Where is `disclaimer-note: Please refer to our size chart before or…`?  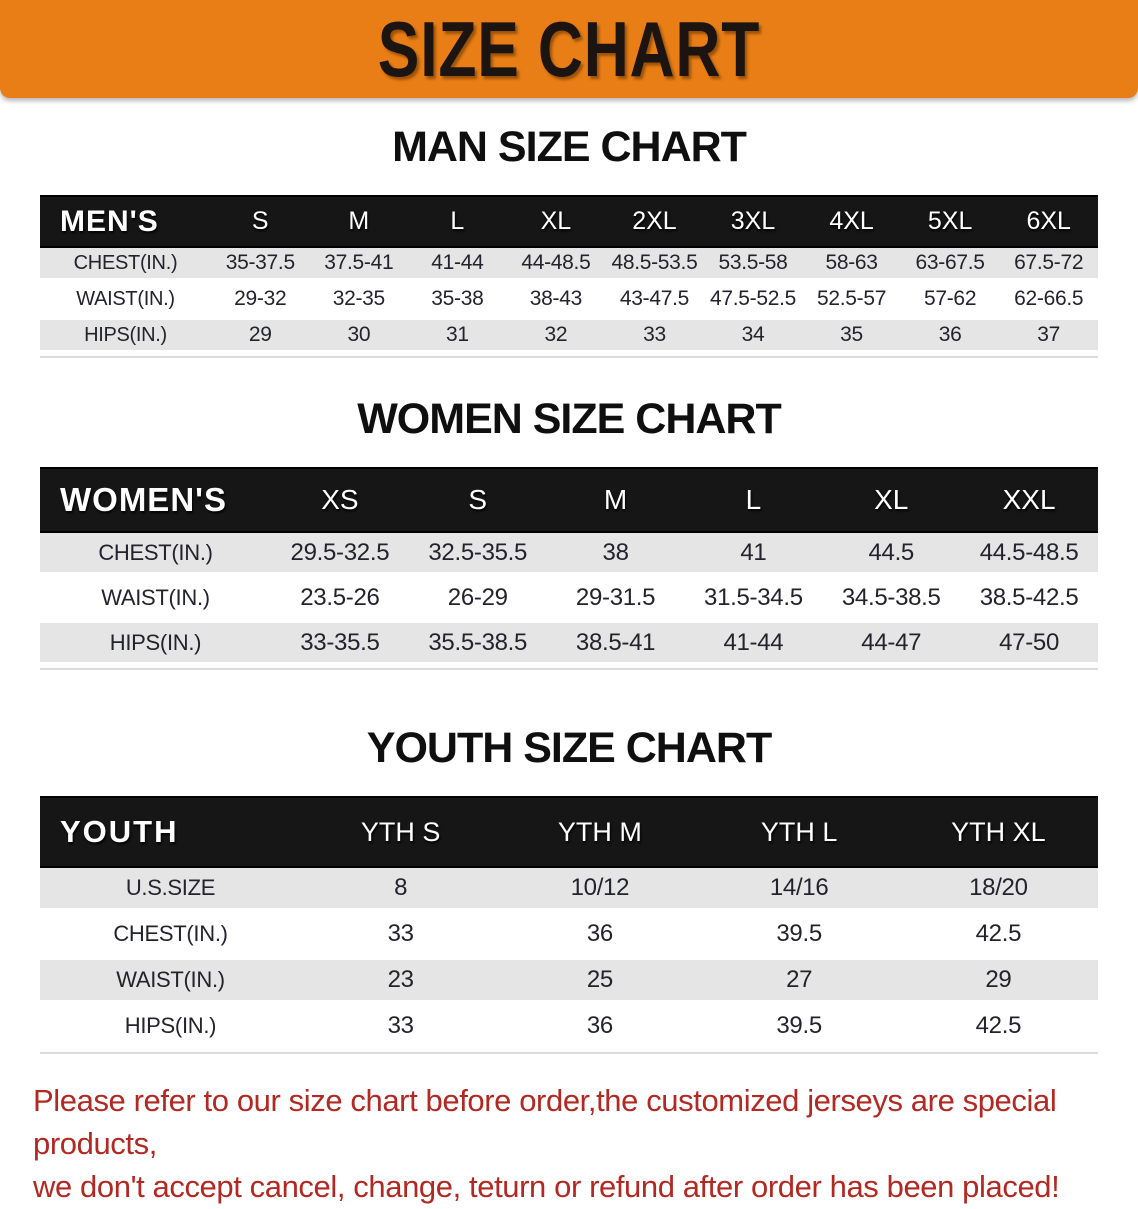
disclaimer-note: Please refer to our size chart before or… is located at coordinates (569, 1144).